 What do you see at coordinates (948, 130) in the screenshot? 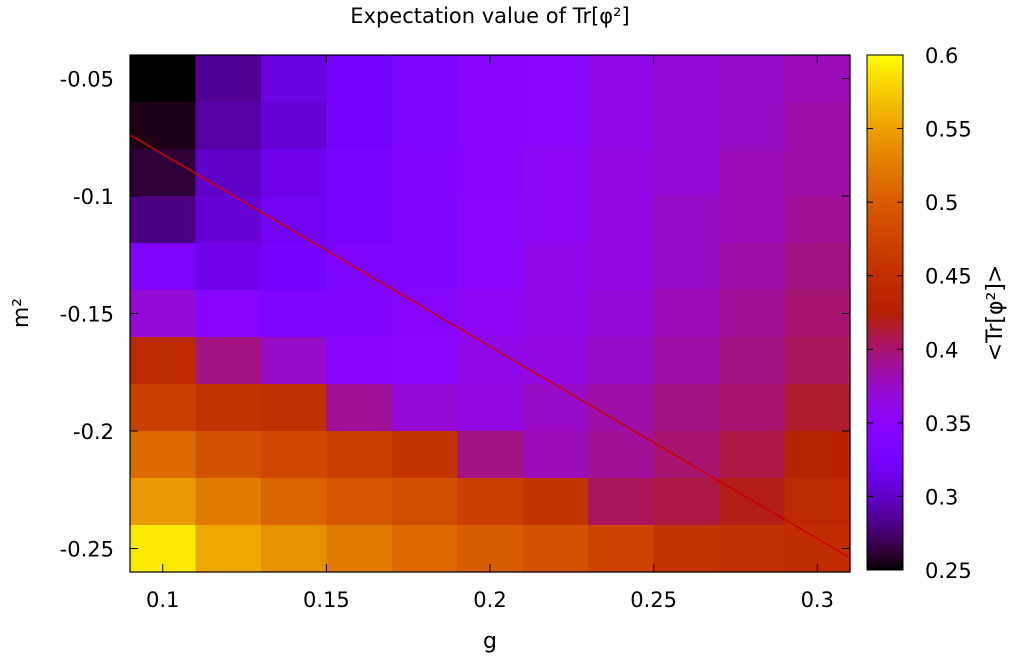
I see `colorbar-tick-label: 0.55` at bounding box center [948, 130].